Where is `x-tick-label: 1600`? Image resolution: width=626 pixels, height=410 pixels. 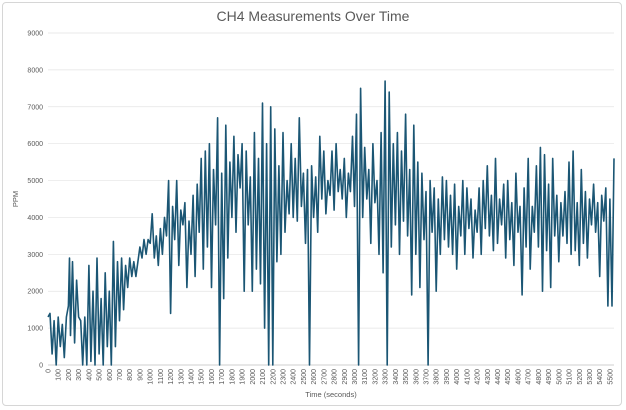
x-tick-label: 1600 is located at coordinates (212, 377).